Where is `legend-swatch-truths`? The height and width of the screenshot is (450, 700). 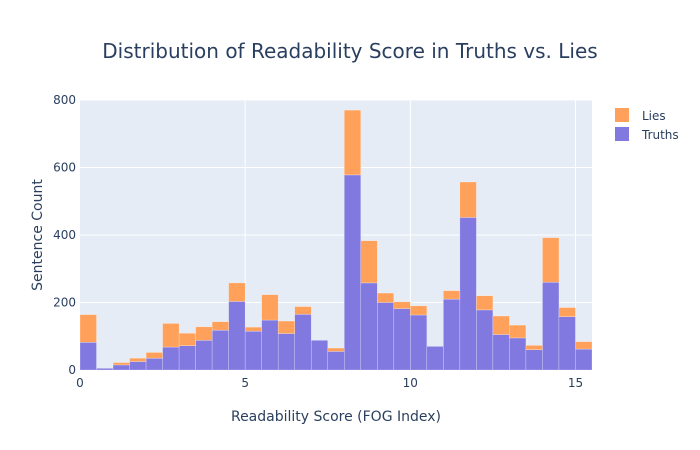 legend-swatch-truths is located at coordinates (622, 134).